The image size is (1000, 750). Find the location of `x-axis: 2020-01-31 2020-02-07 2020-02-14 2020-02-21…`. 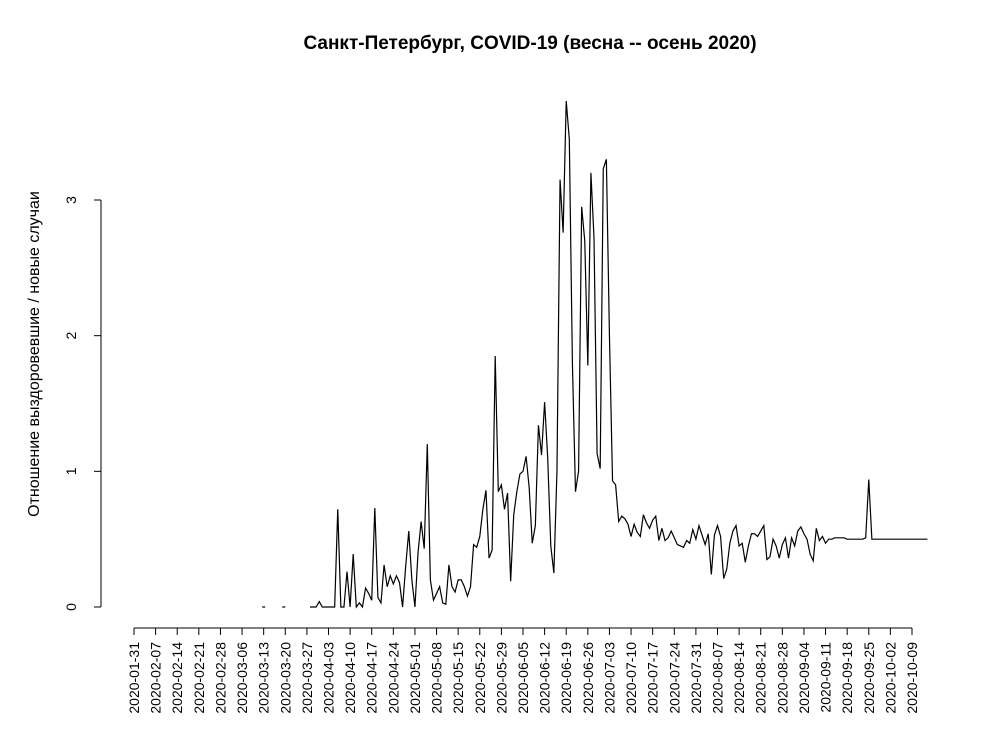

x-axis: 2020-01-31 2020-02-07 2020-02-14 2020-02-21… is located at coordinates (523, 670).